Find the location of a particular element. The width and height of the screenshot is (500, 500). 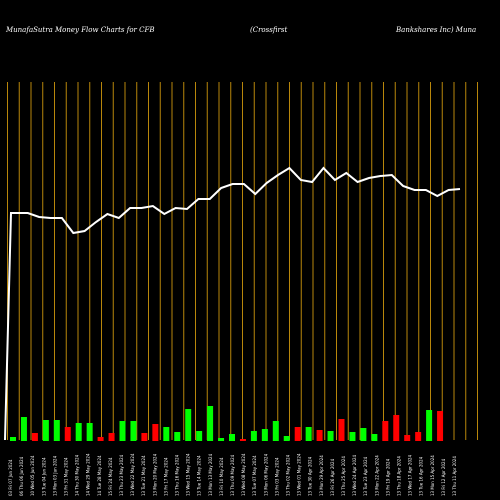

x-tick-label: 13 Wed 22 May 2024 is located at coordinates (132, 474).